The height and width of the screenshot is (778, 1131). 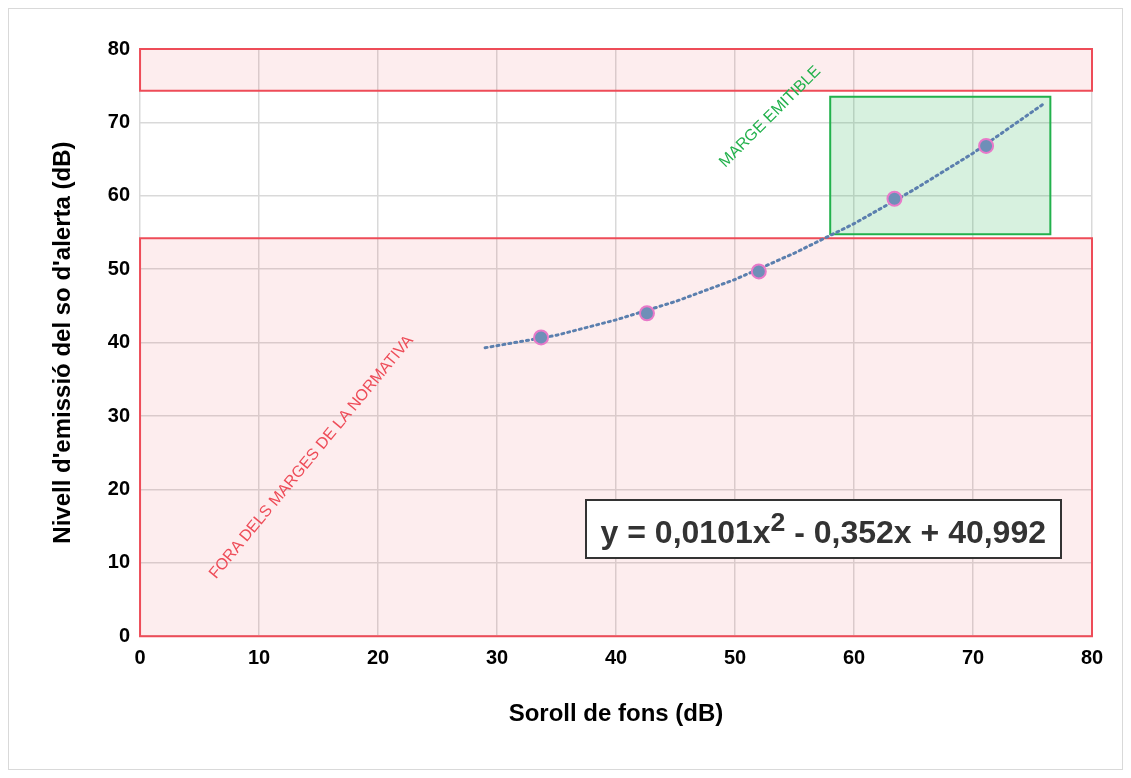 I want to click on y-tick-label: 70, so click(x=119, y=120).